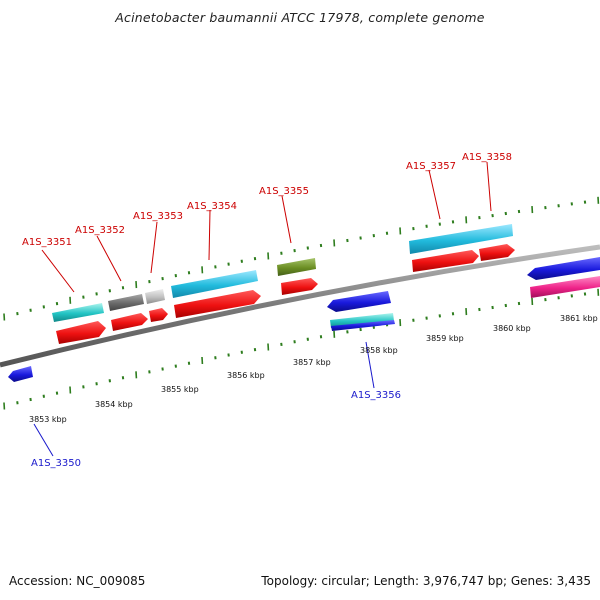 The image size is (600, 600). I want to click on gene-a1s-3355-cds, so click(299, 286).